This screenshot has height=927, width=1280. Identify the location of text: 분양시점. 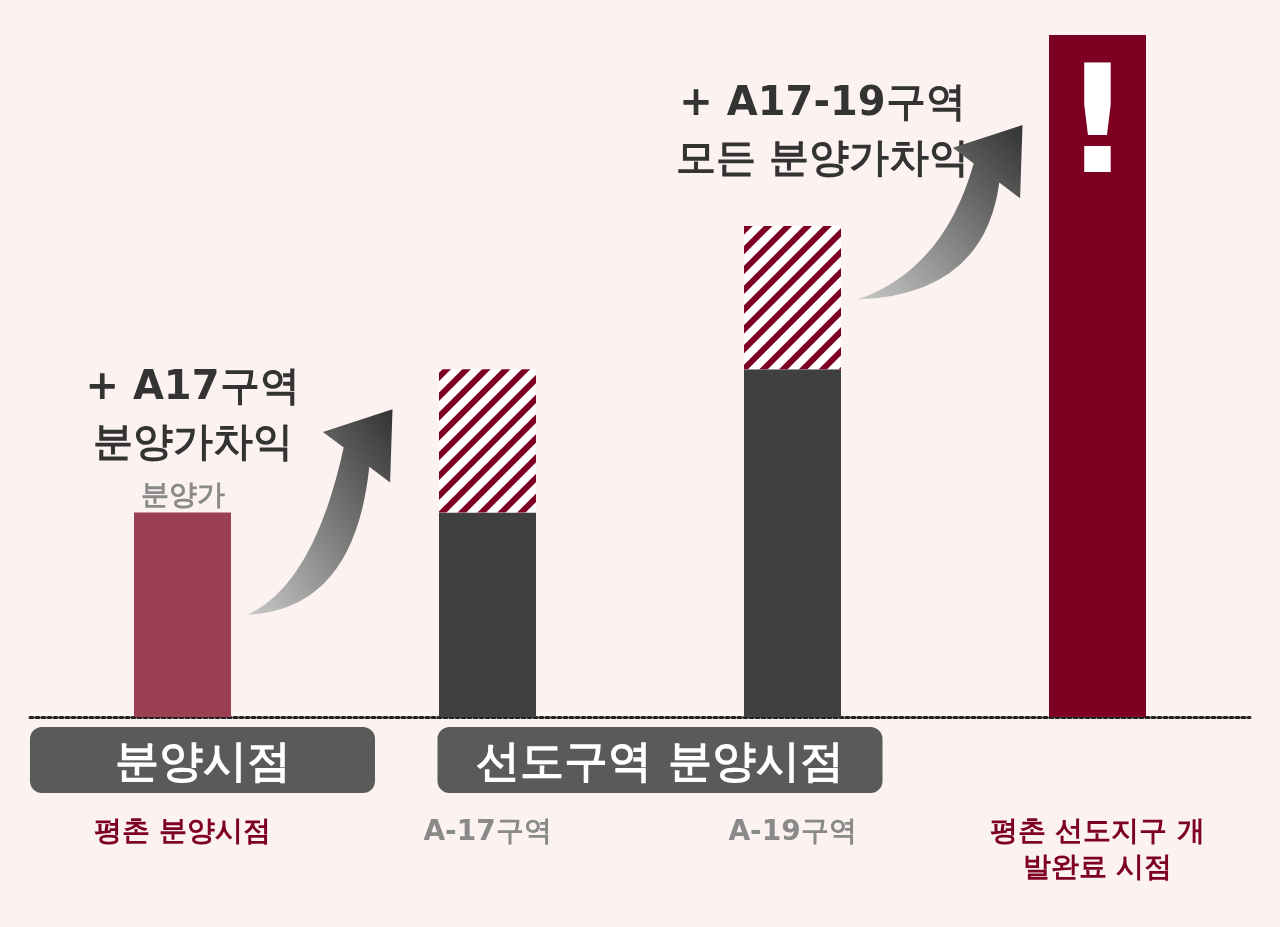
(202, 760).